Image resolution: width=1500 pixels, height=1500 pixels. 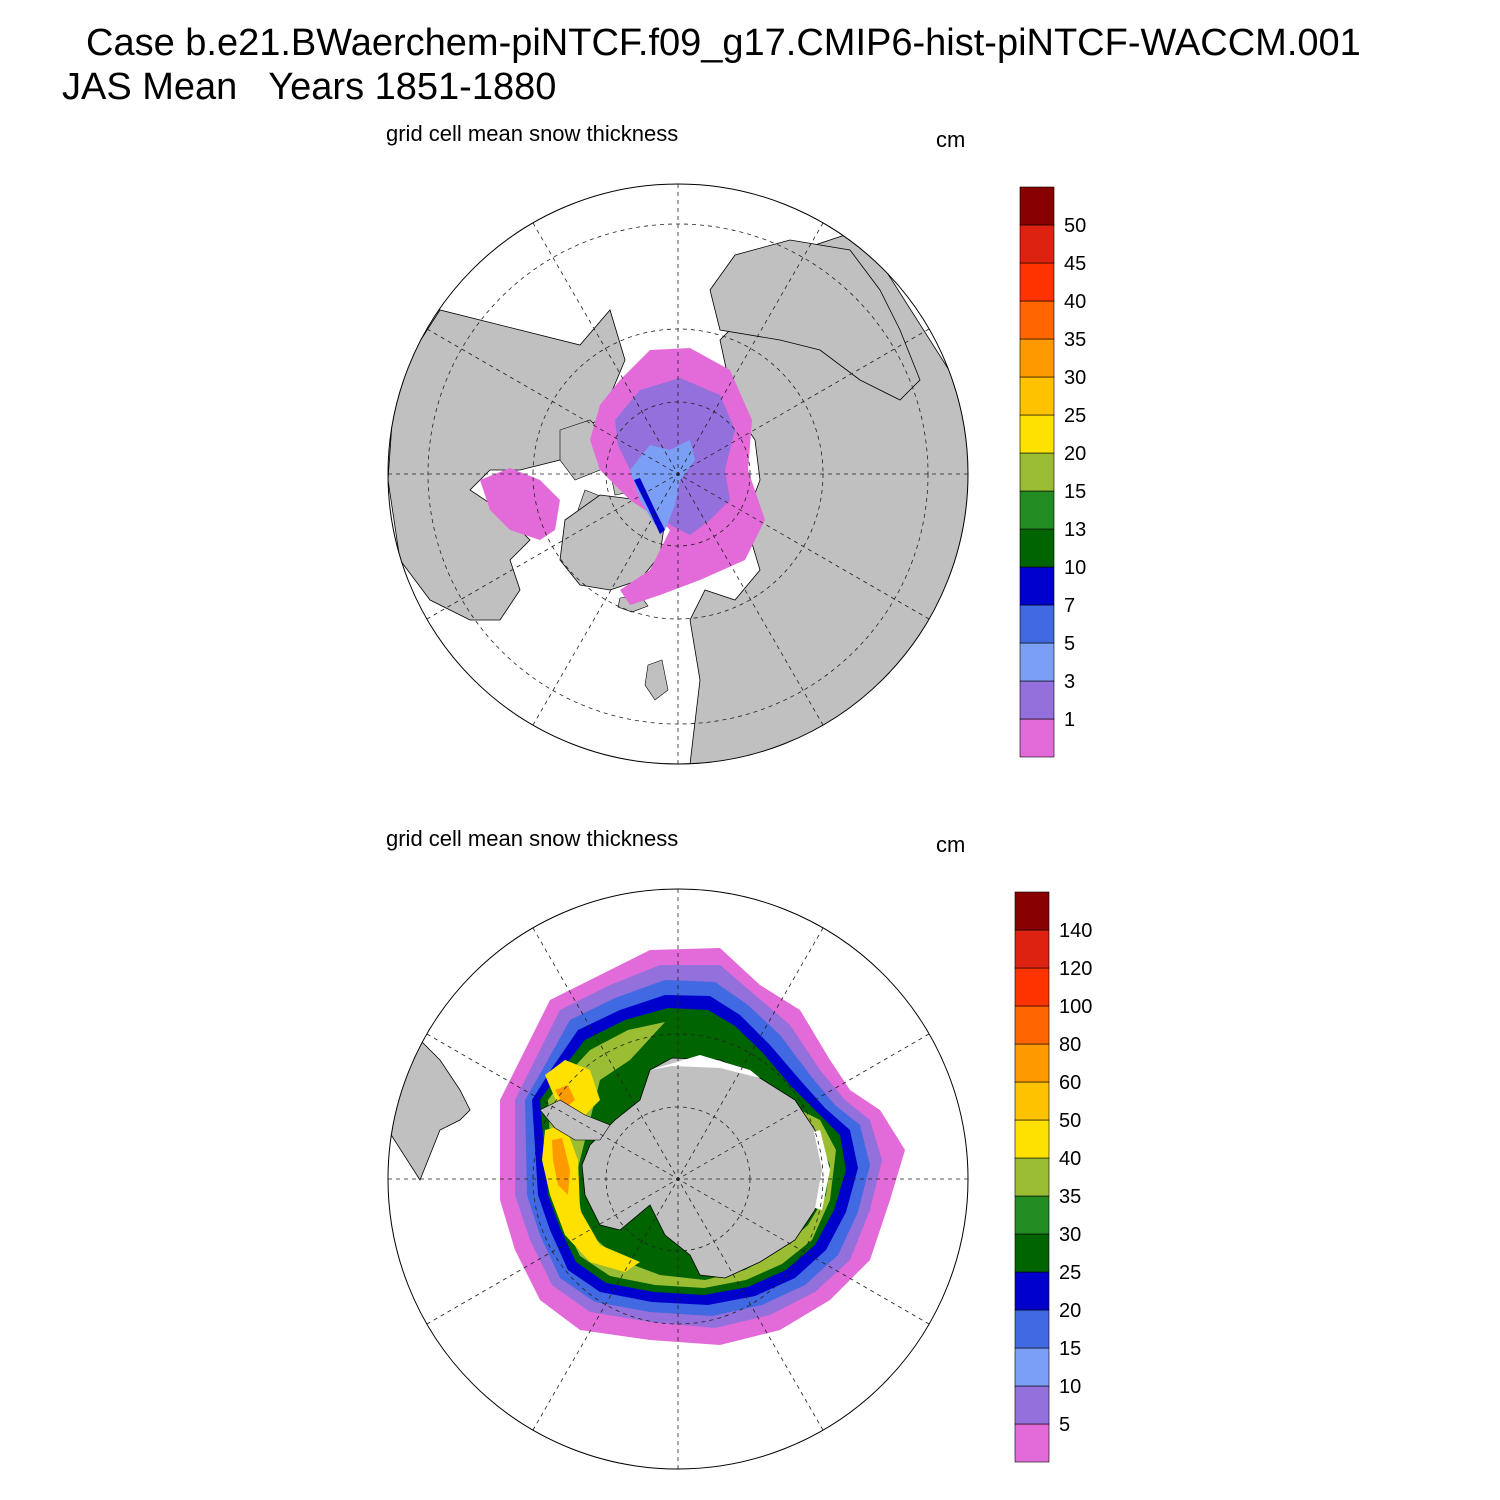 What do you see at coordinates (951, 844) in the screenshot?
I see `south-units-label: cm` at bounding box center [951, 844].